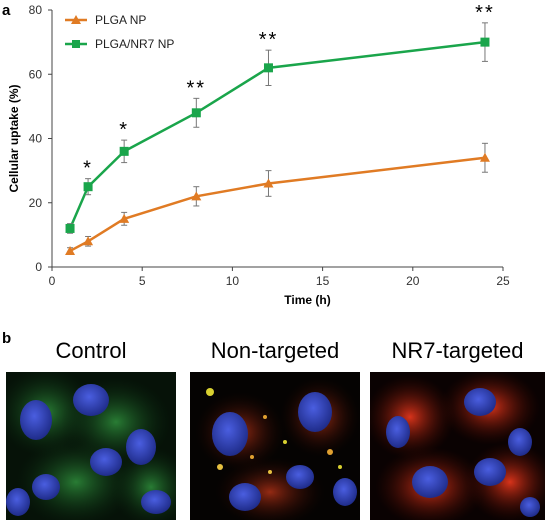  What do you see at coordinates (142, 281) in the screenshot?
I see `x-tick-label: 5` at bounding box center [142, 281].